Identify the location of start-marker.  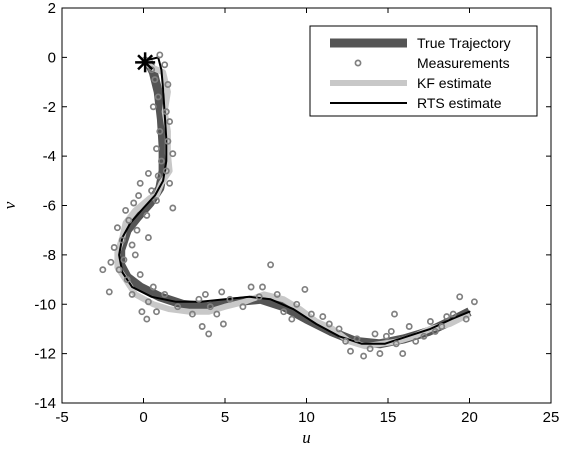
(145, 62).